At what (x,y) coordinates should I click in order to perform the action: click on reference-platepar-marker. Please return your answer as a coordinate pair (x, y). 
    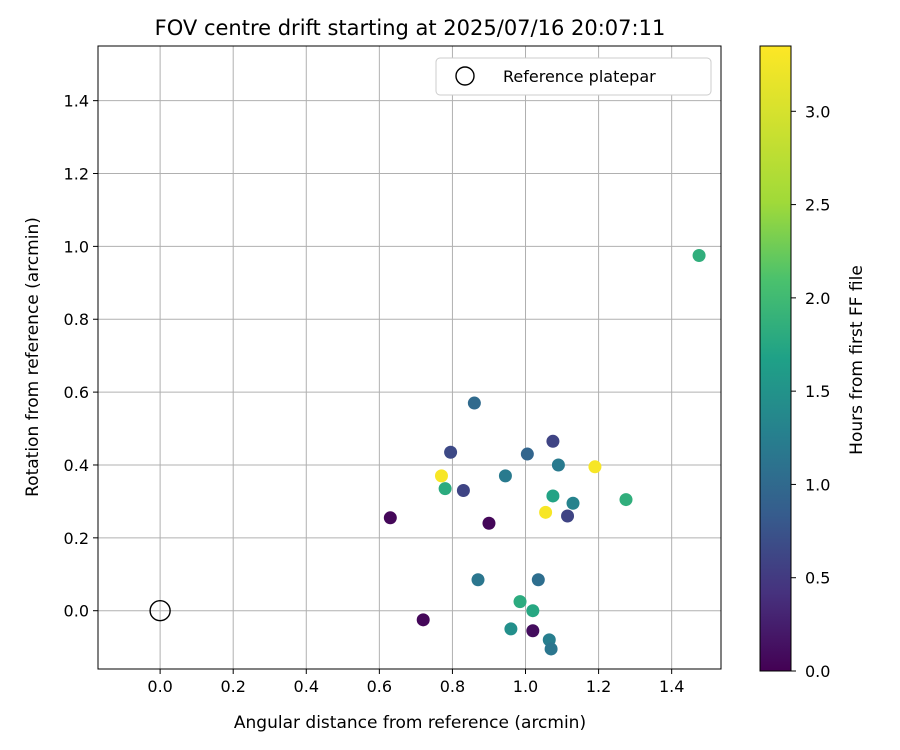
    Looking at the image, I should click on (160, 611).